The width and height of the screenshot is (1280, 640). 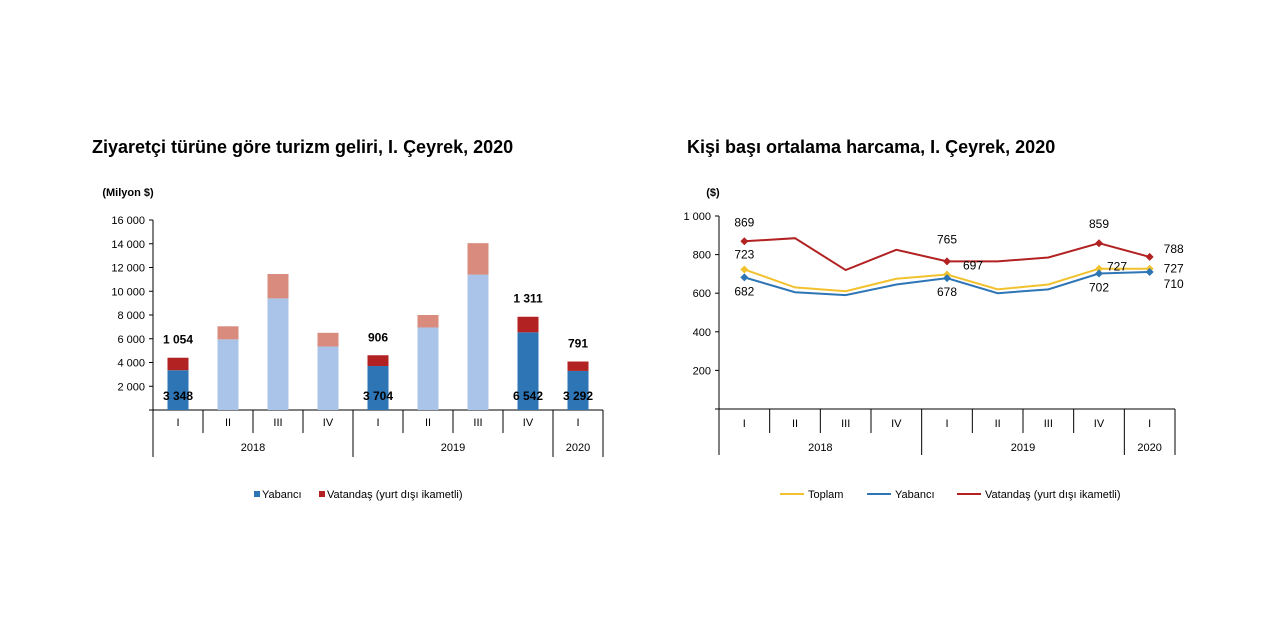 I want to click on legend-label-toplam: Toplam, so click(x=825, y=495).